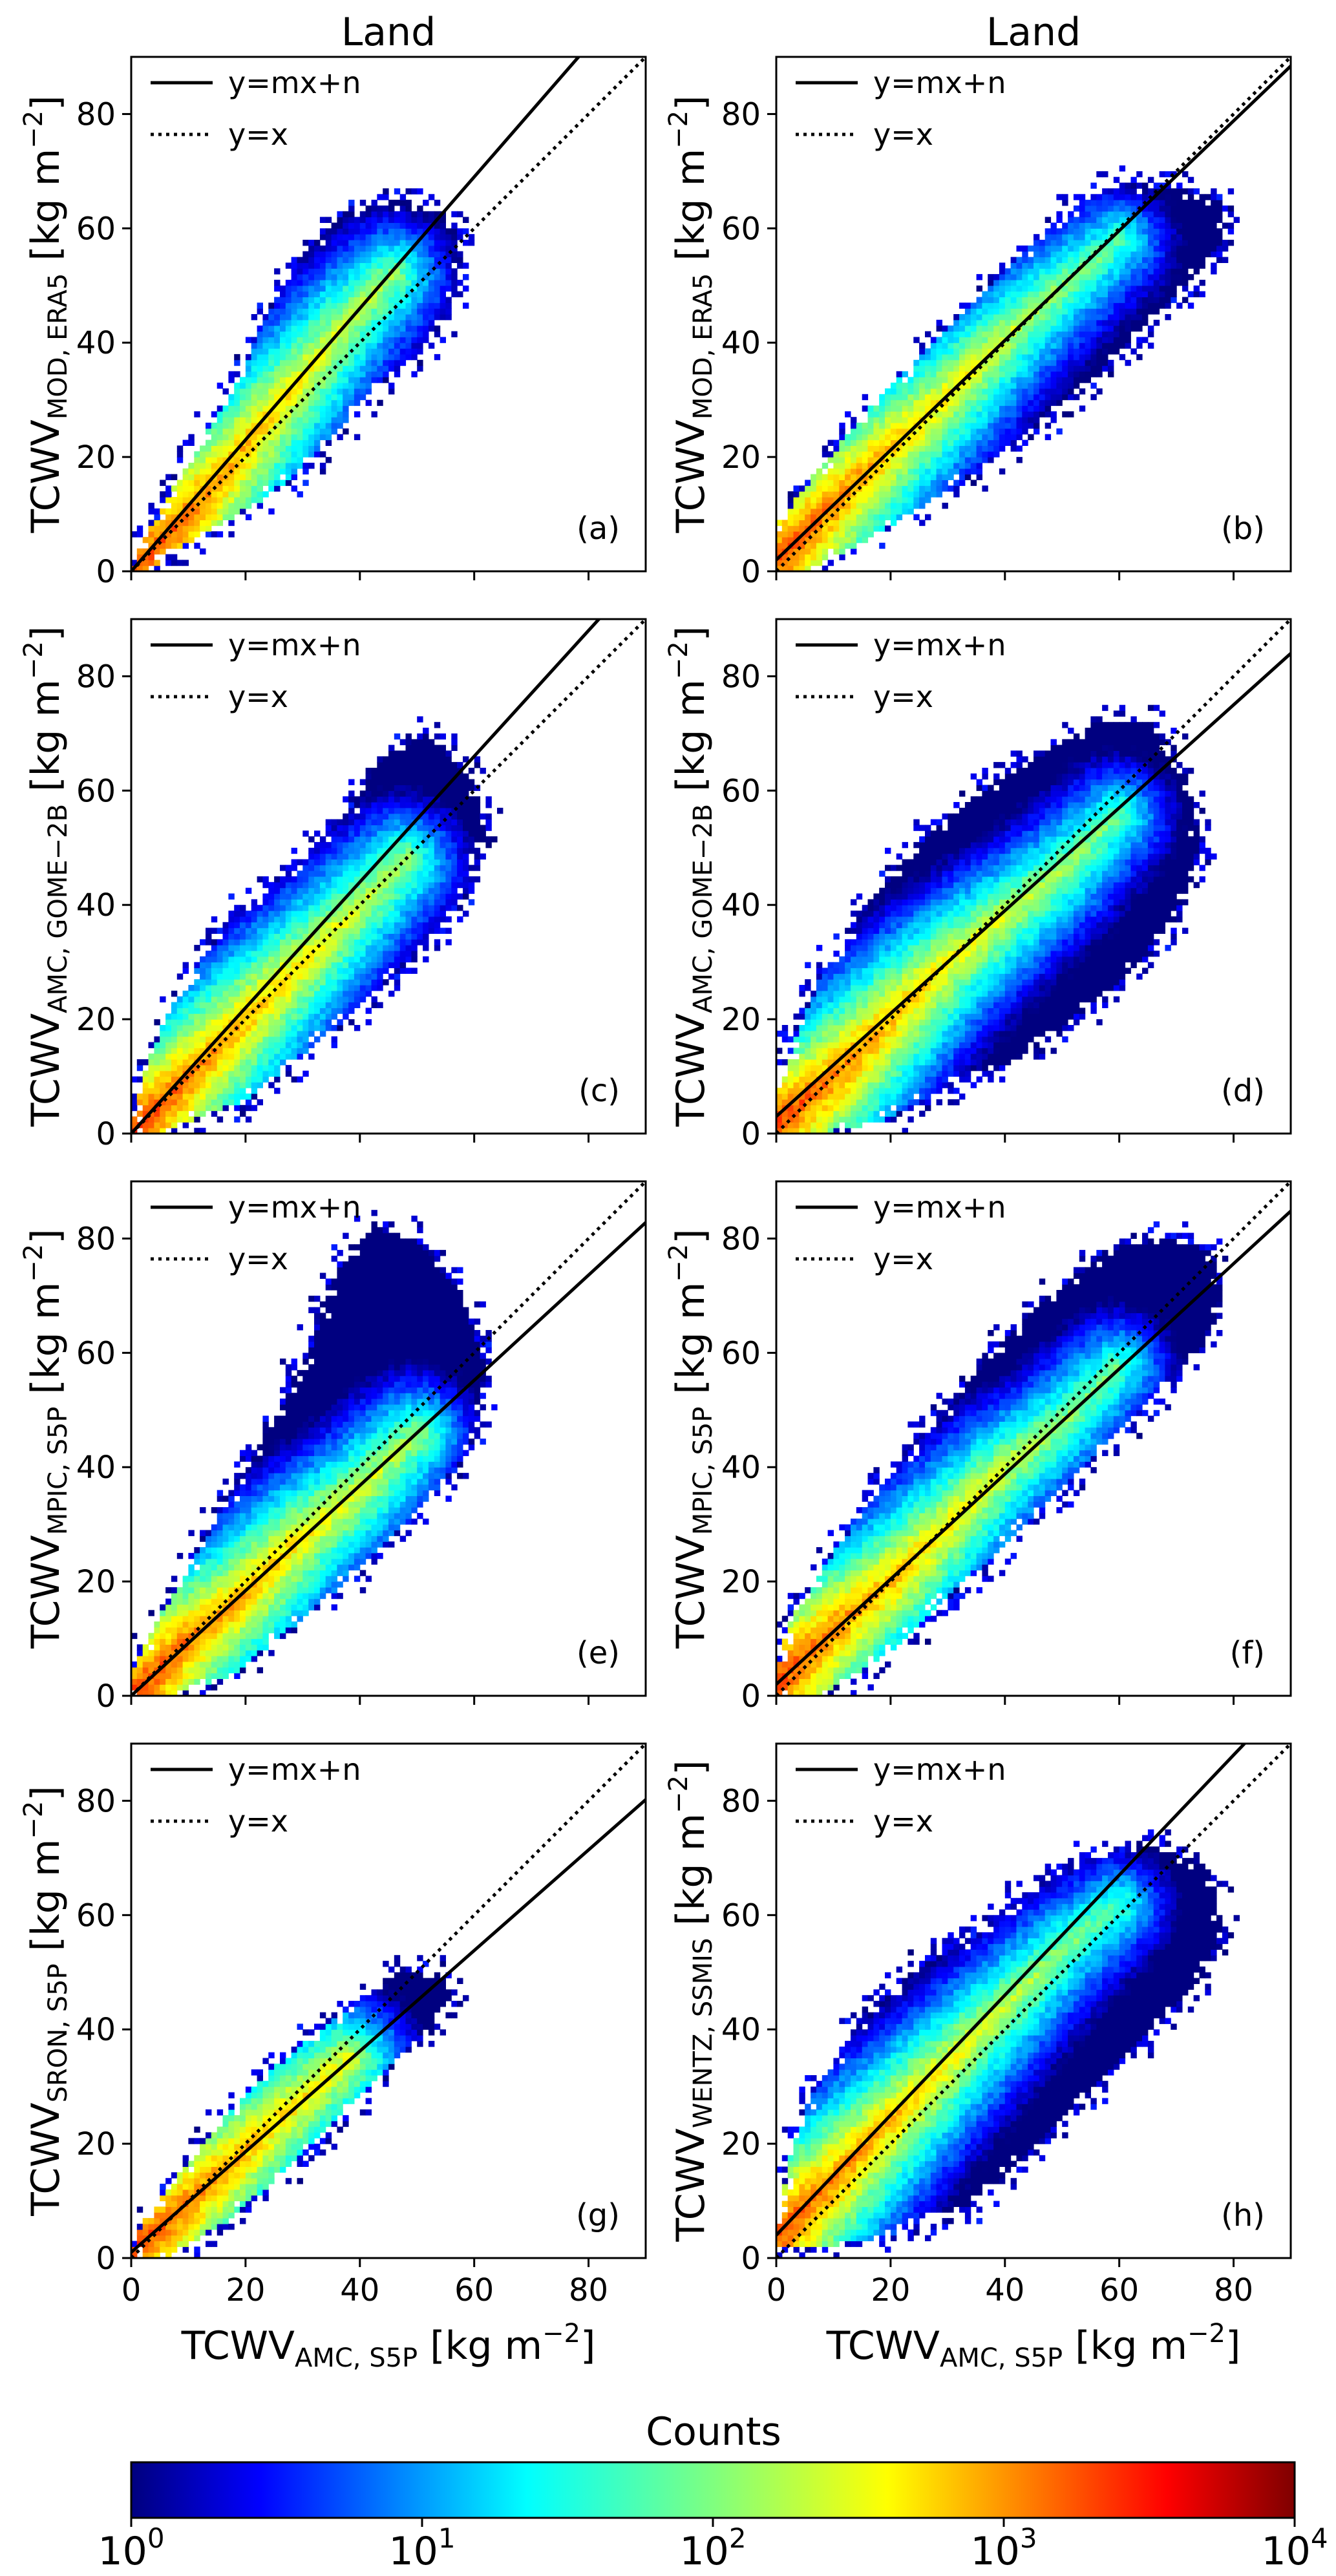  Describe the element at coordinates (1243, 529) in the screenshot. I see `panel-label: (b)` at that location.